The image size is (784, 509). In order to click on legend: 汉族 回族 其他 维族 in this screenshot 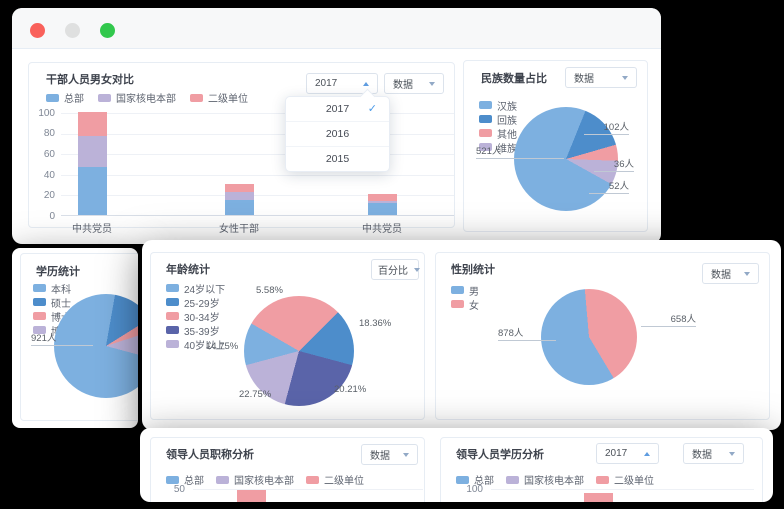, I will do `click(498, 127)`.